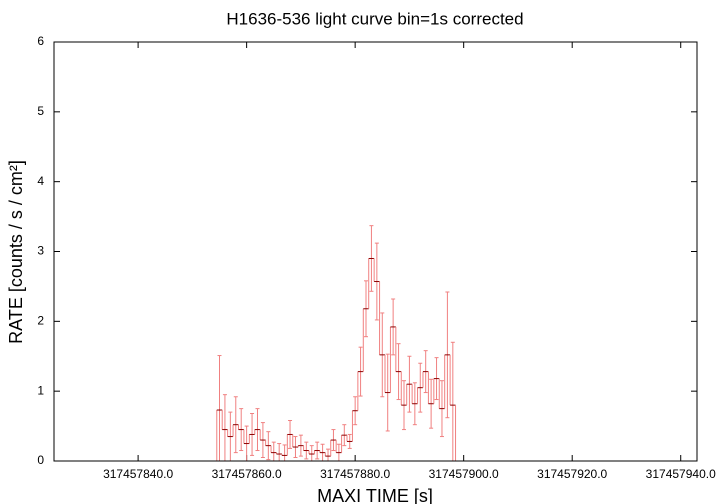 The image size is (720, 504). Describe the element at coordinates (40, 390) in the screenshot. I see `y-tick-label: 1` at that location.